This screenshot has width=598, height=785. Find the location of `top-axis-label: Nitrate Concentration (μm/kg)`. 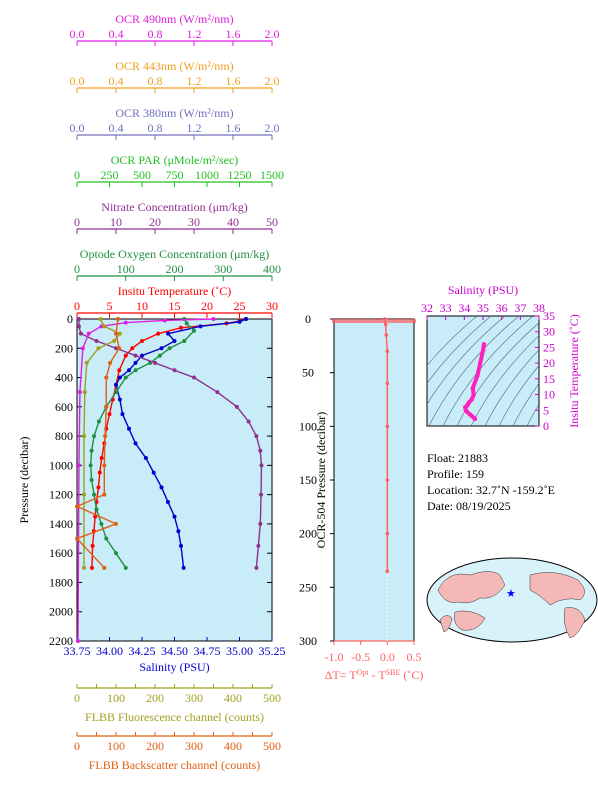

top-axis-label: Nitrate Concentration (μm/kg) is located at coordinates (174, 207).